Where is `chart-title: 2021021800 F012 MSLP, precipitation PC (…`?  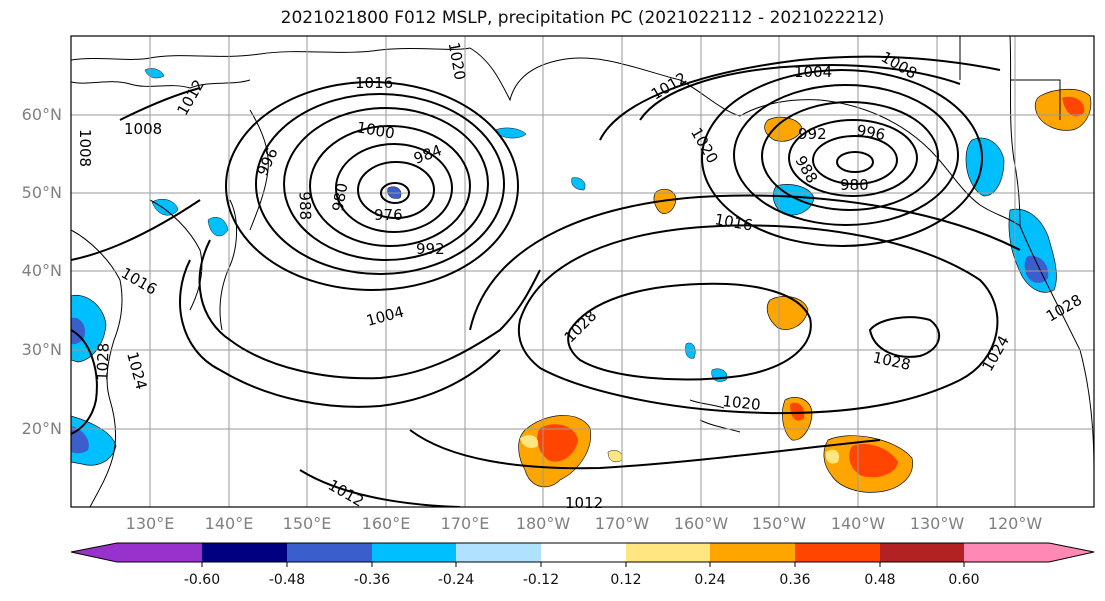
chart-title: 2021021800 F012 MSLP, precipitation PC (… is located at coordinates (582, 18).